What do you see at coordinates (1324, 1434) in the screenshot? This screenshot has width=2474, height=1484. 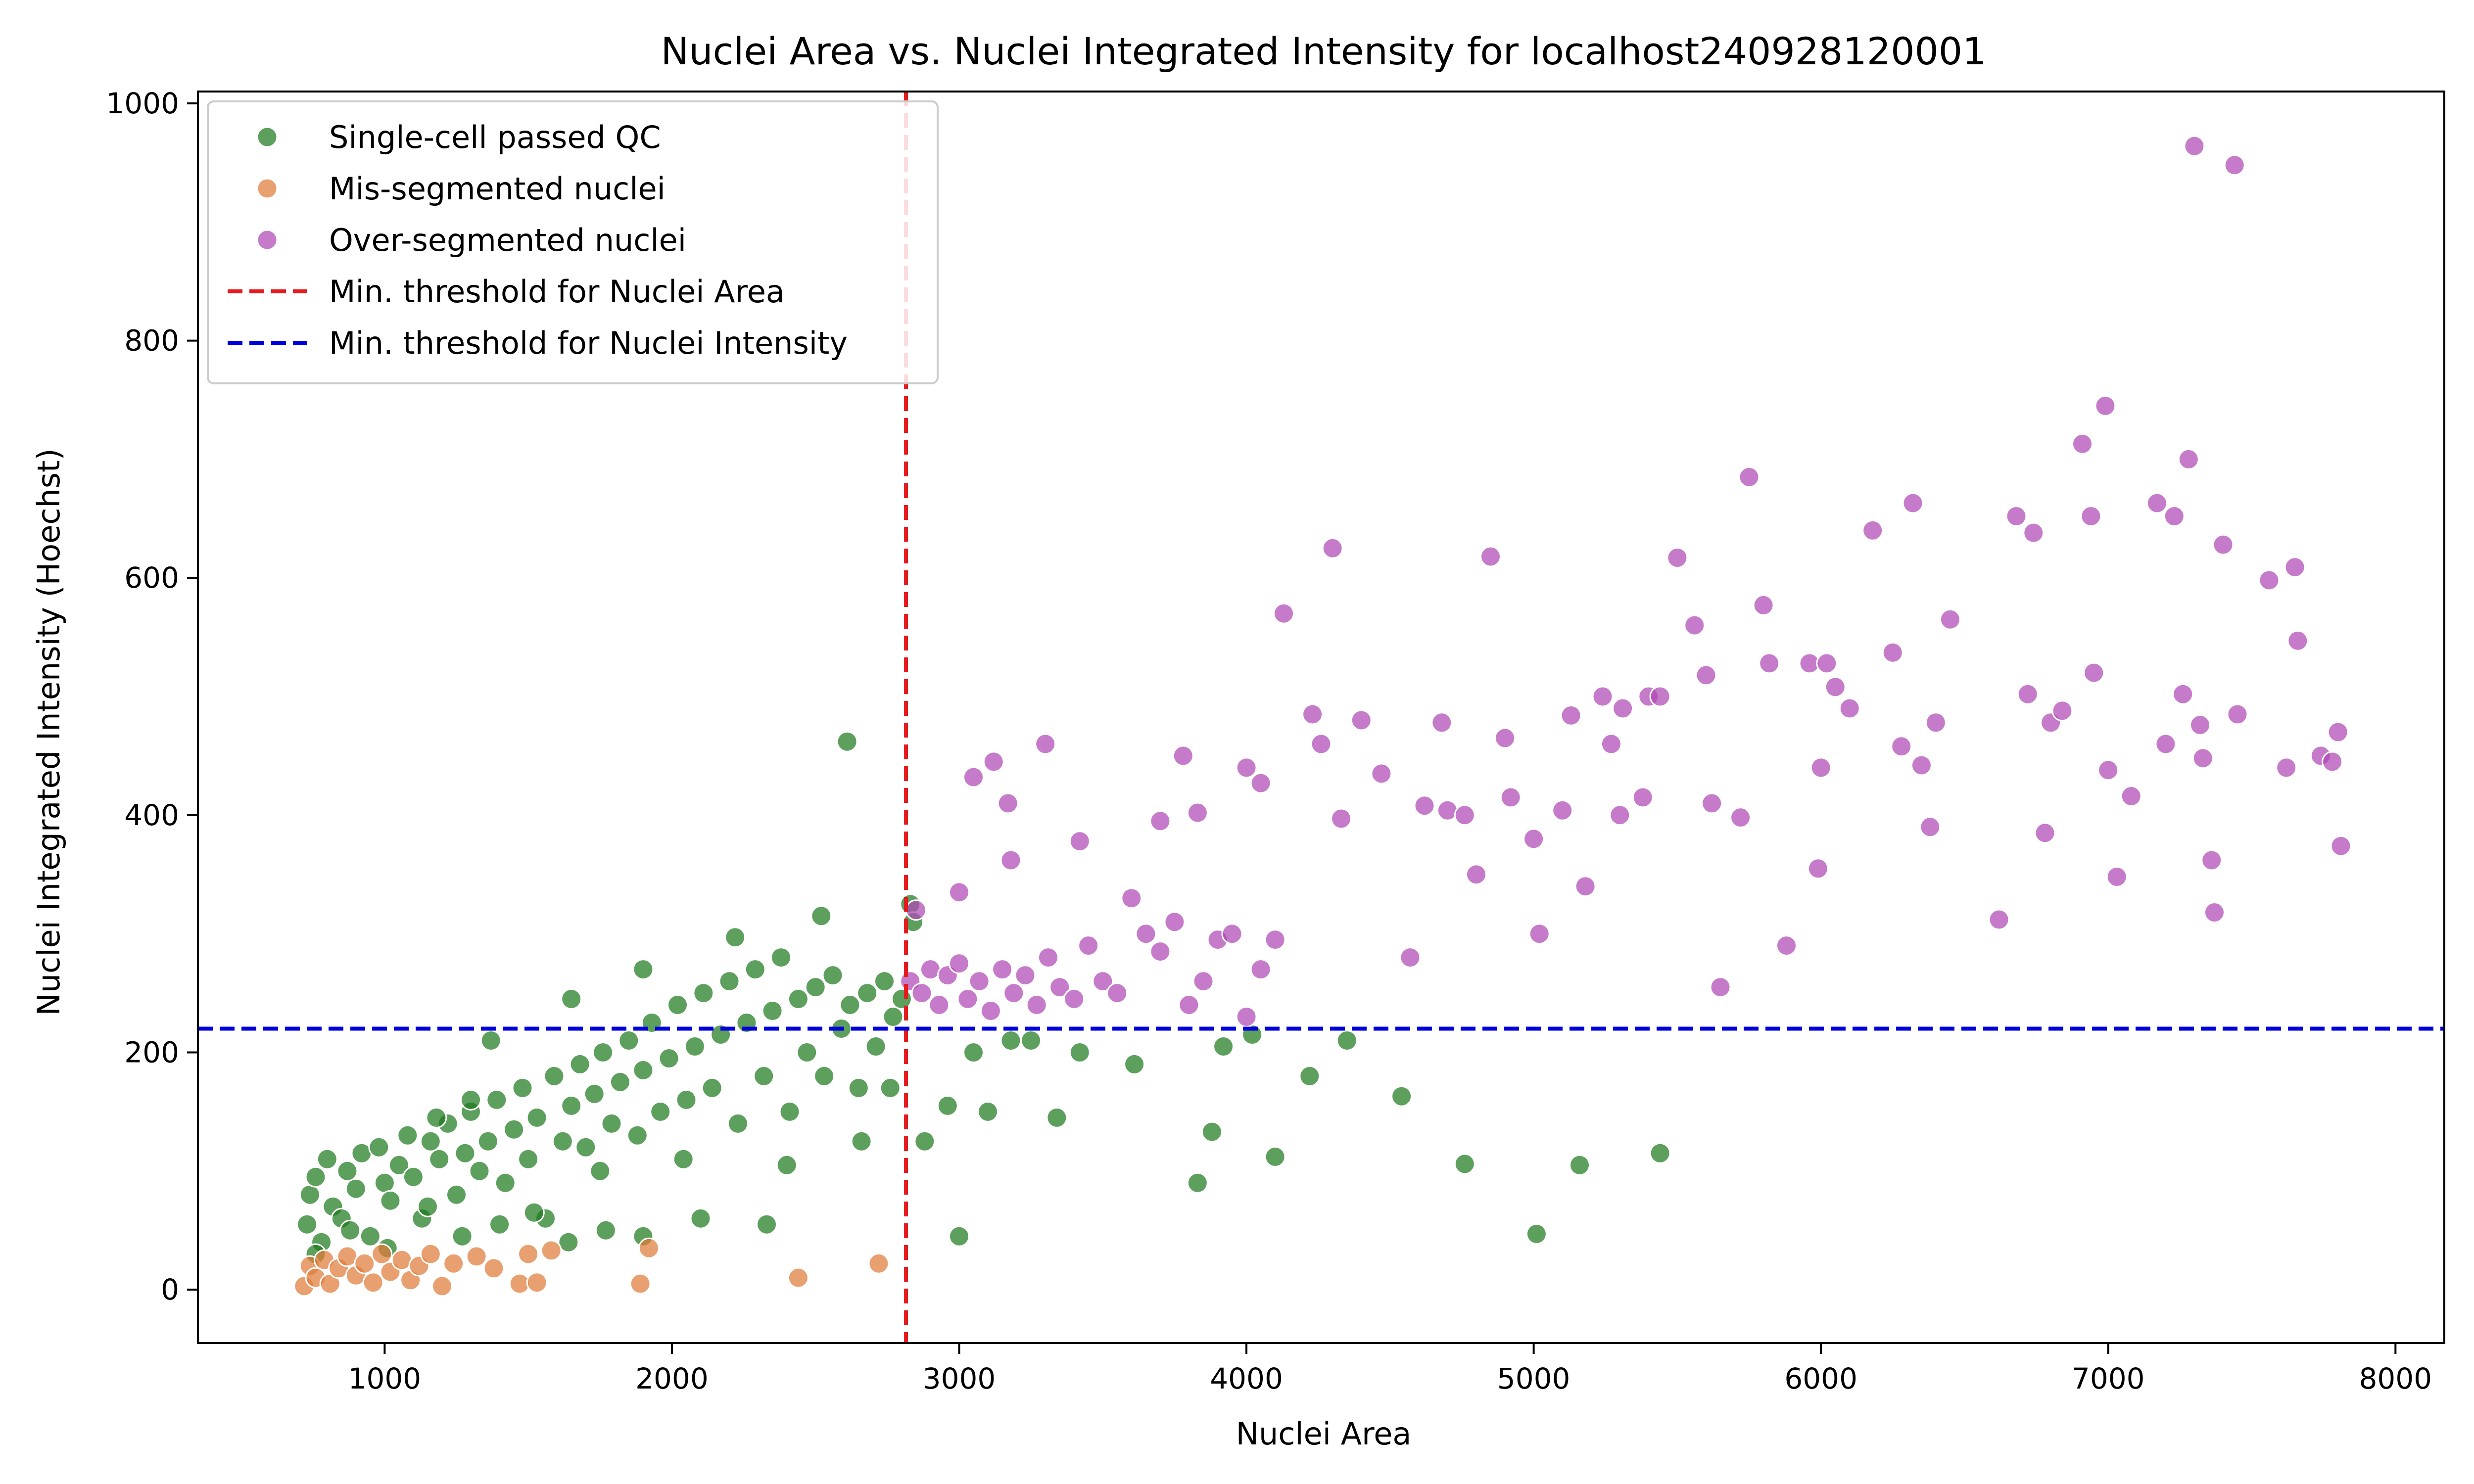 I see `x-axis-label: Nuclei Area` at bounding box center [1324, 1434].